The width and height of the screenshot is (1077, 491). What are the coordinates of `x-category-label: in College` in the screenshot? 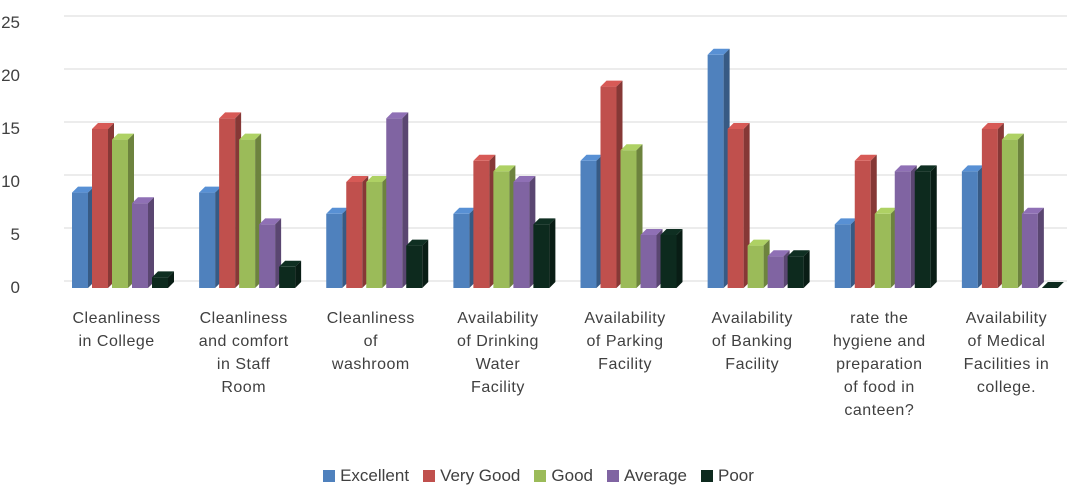 It's located at (116, 341).